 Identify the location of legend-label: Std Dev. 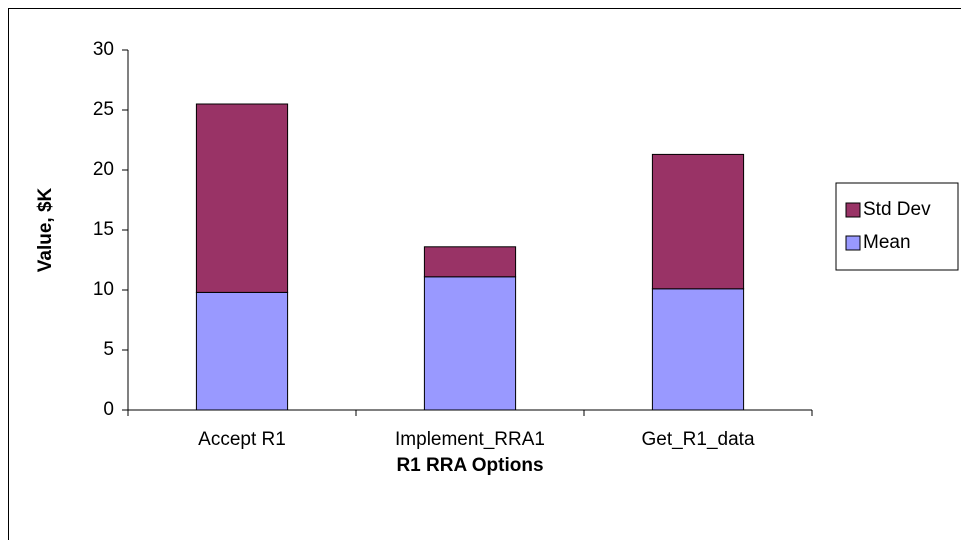
(897, 209).